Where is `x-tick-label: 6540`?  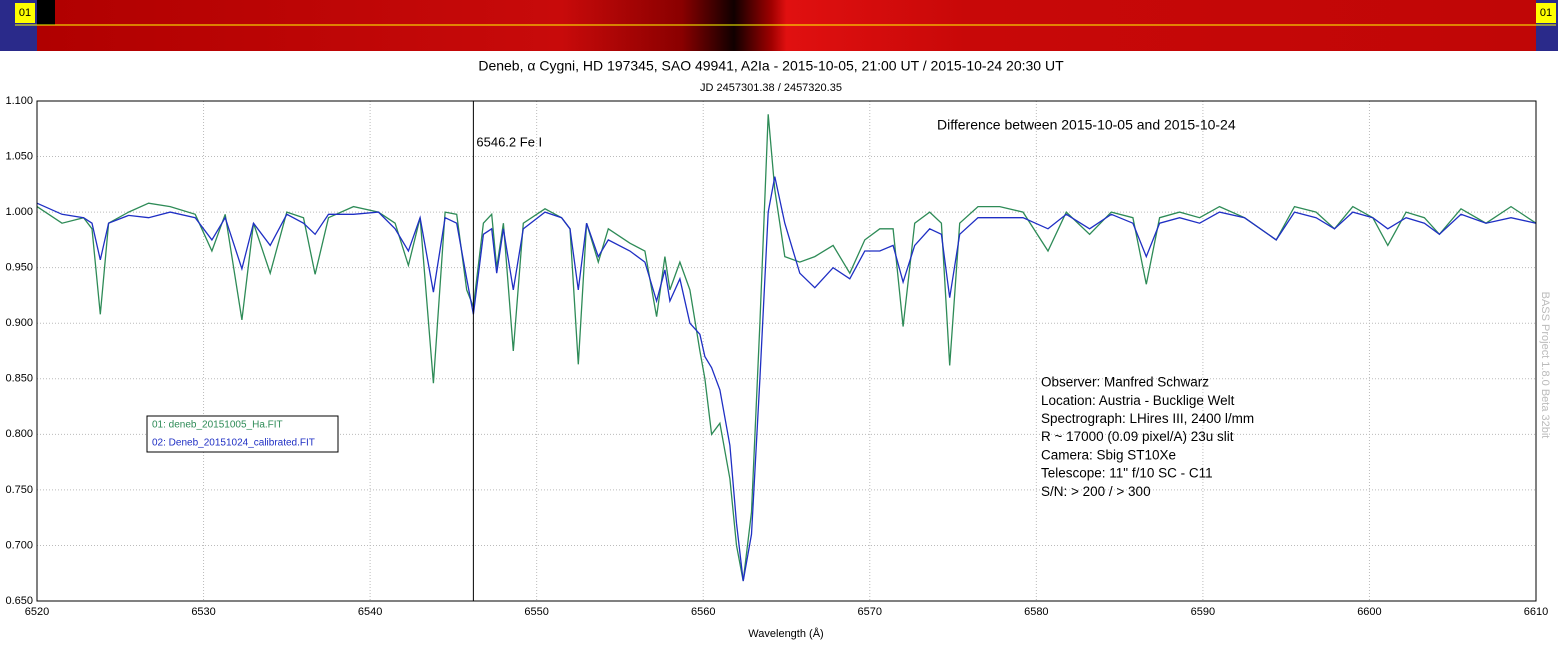 x-tick-label: 6540 is located at coordinates (370, 612).